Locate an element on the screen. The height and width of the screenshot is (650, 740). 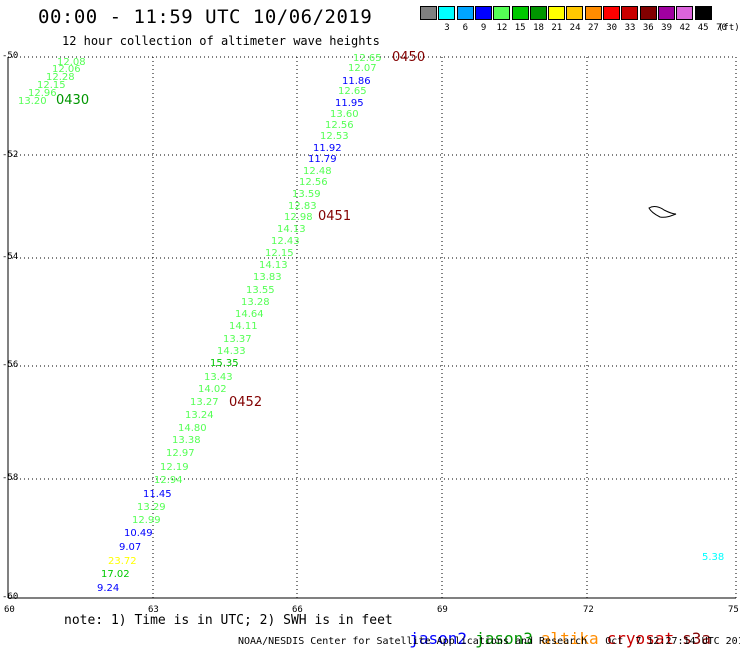
legend-label: 3 is located at coordinates (447, 28).